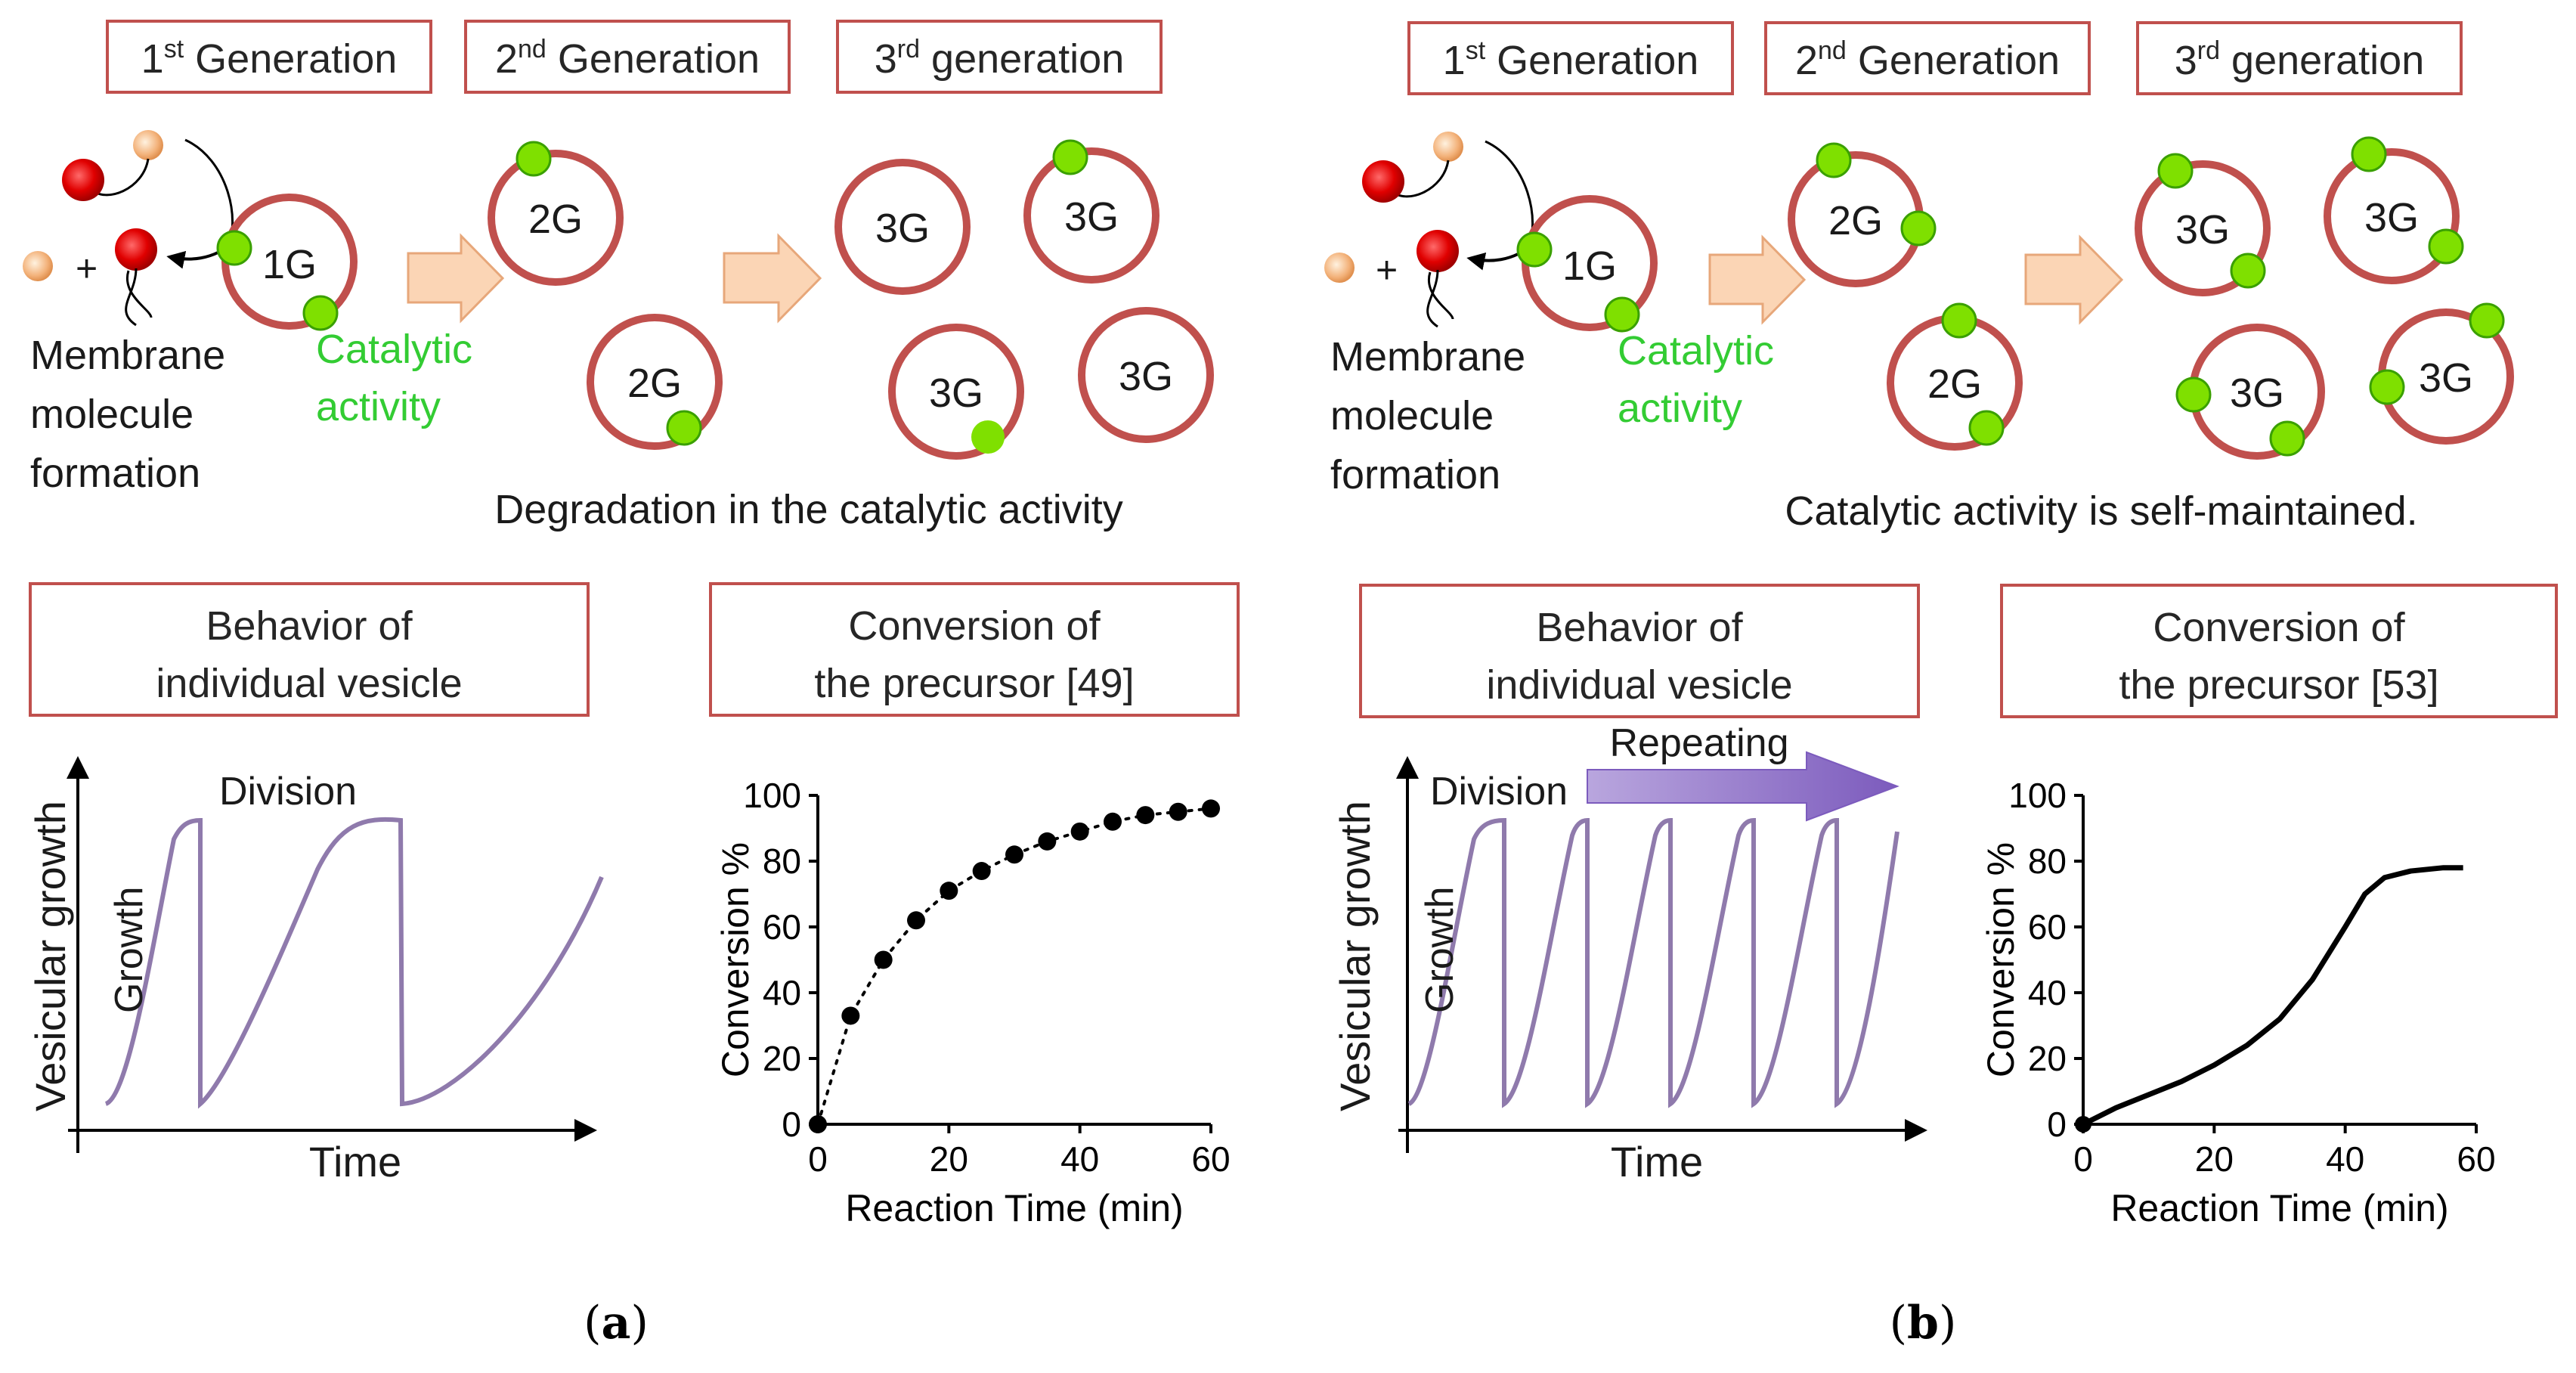 The image size is (2576, 1373). Describe the element at coordinates (808, 509) in the screenshot. I see `caption-a: Degradation in the catalytic activity` at that location.